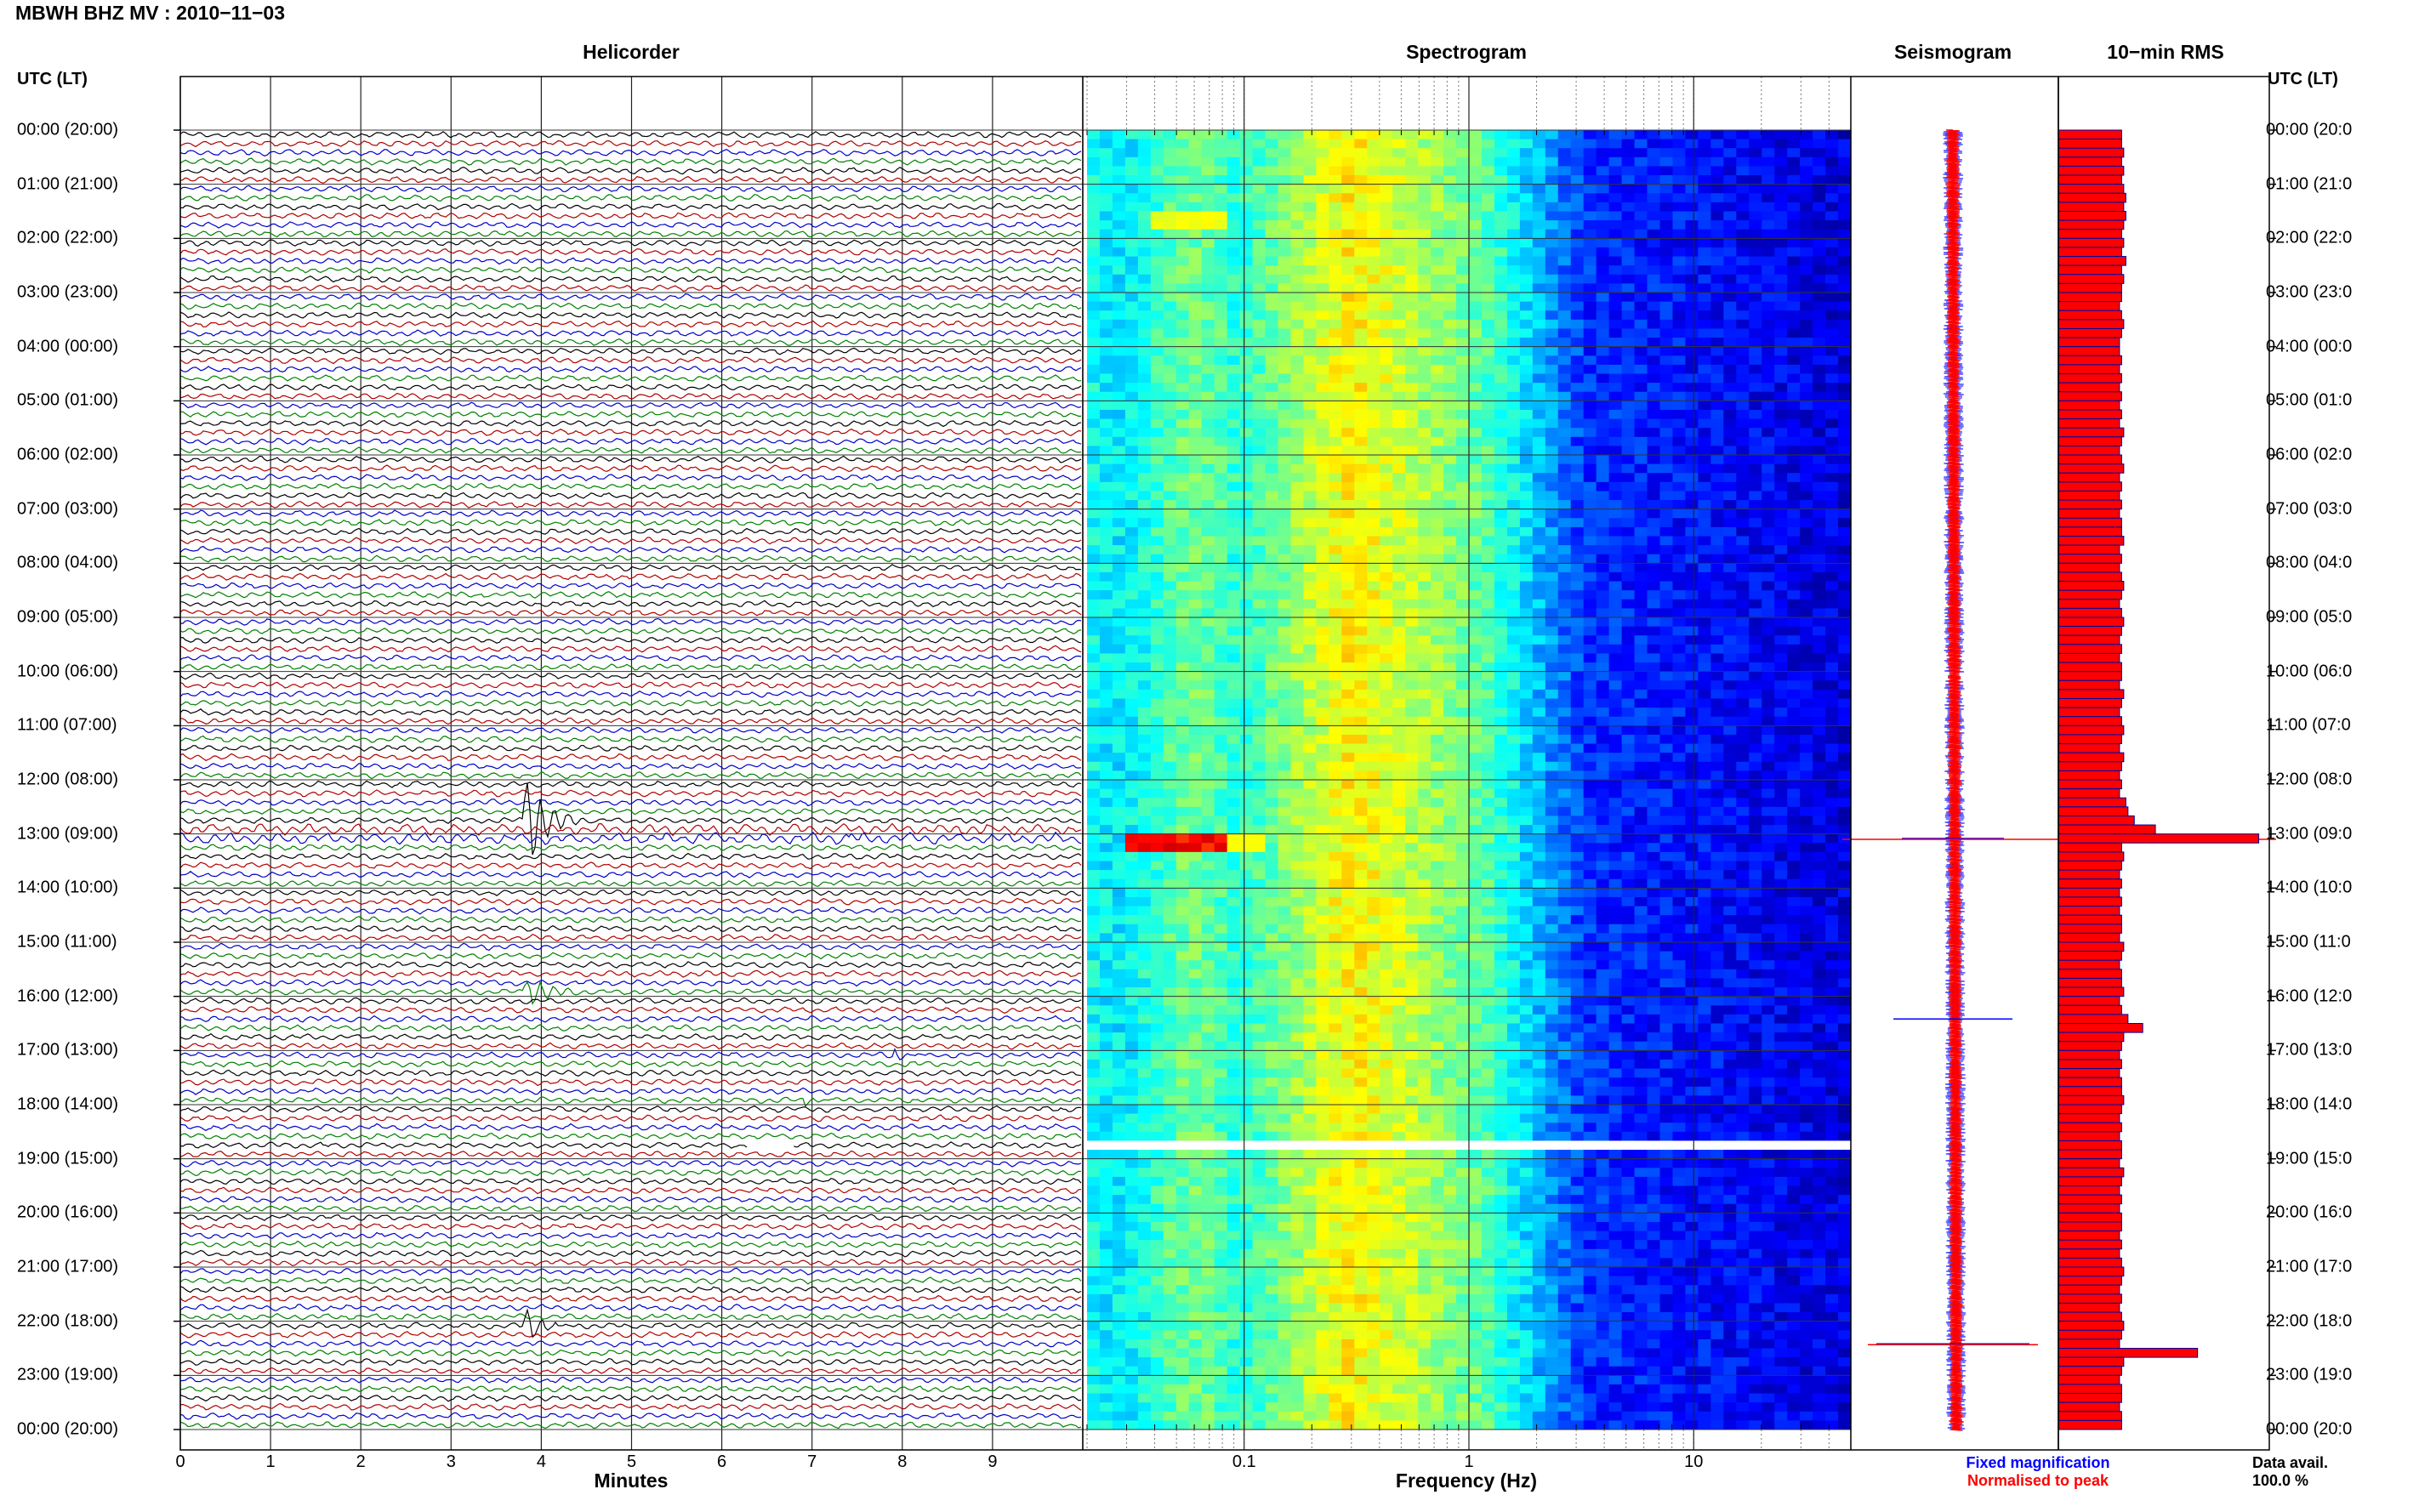 The image size is (2419, 1512). I want to click on helicorder-x-tick-label: 6, so click(722, 1461).